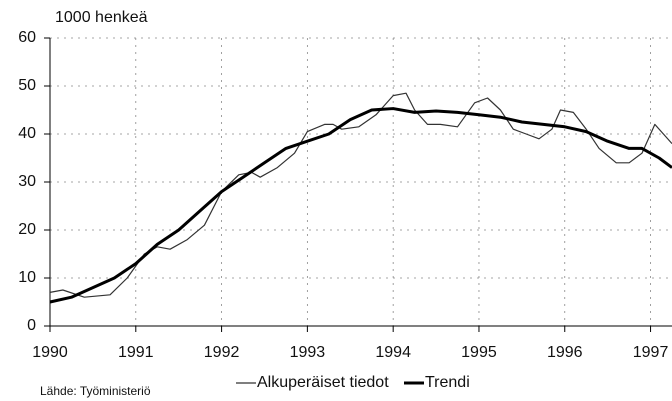 Image resolution: width=672 pixels, height=401 pixels. I want to click on x-tick-label: 1990, so click(50, 352).